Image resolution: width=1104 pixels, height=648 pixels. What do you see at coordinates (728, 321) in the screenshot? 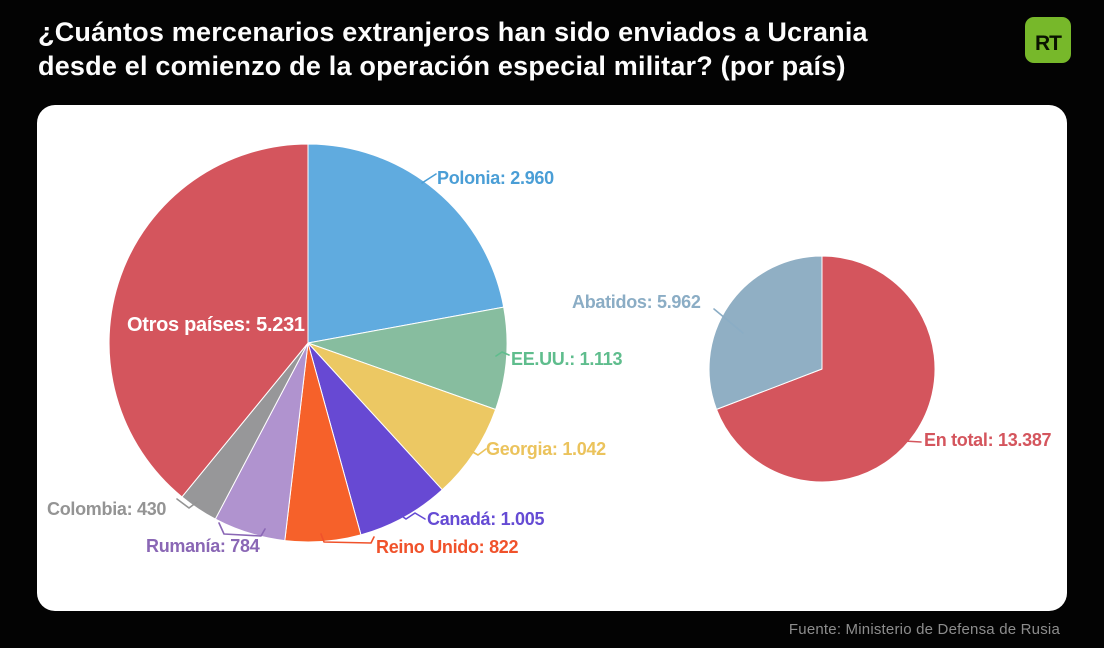
I see `pie2-leader-abatidos` at bounding box center [728, 321].